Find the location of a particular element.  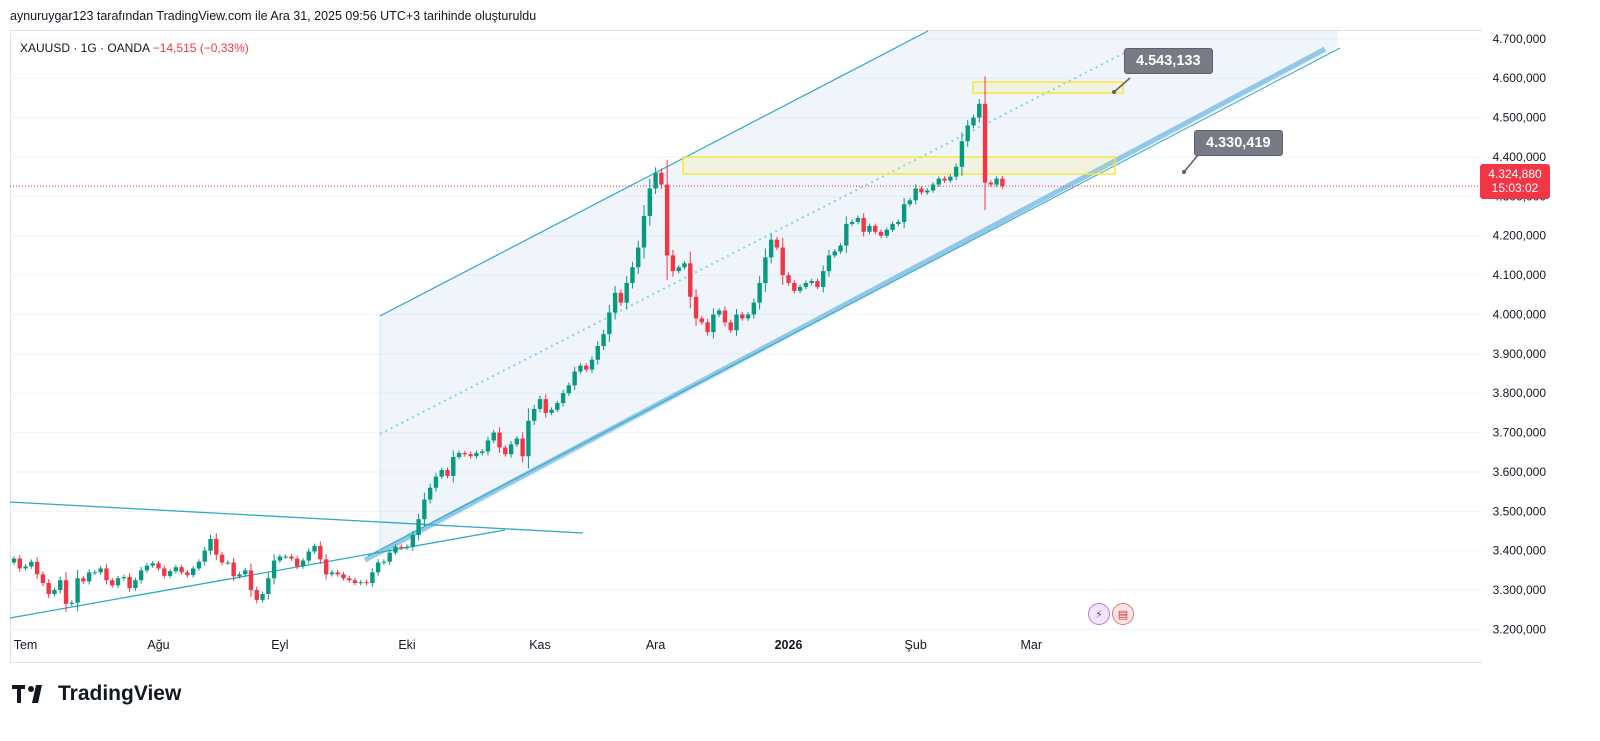

last-price: 4.324,880 is located at coordinates (1515, 174).